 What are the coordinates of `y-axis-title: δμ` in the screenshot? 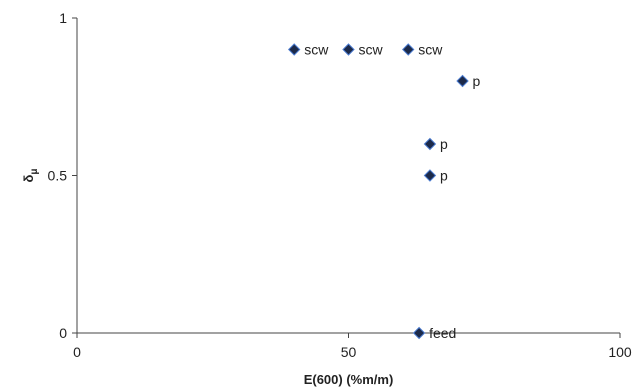 It's located at (30, 175).